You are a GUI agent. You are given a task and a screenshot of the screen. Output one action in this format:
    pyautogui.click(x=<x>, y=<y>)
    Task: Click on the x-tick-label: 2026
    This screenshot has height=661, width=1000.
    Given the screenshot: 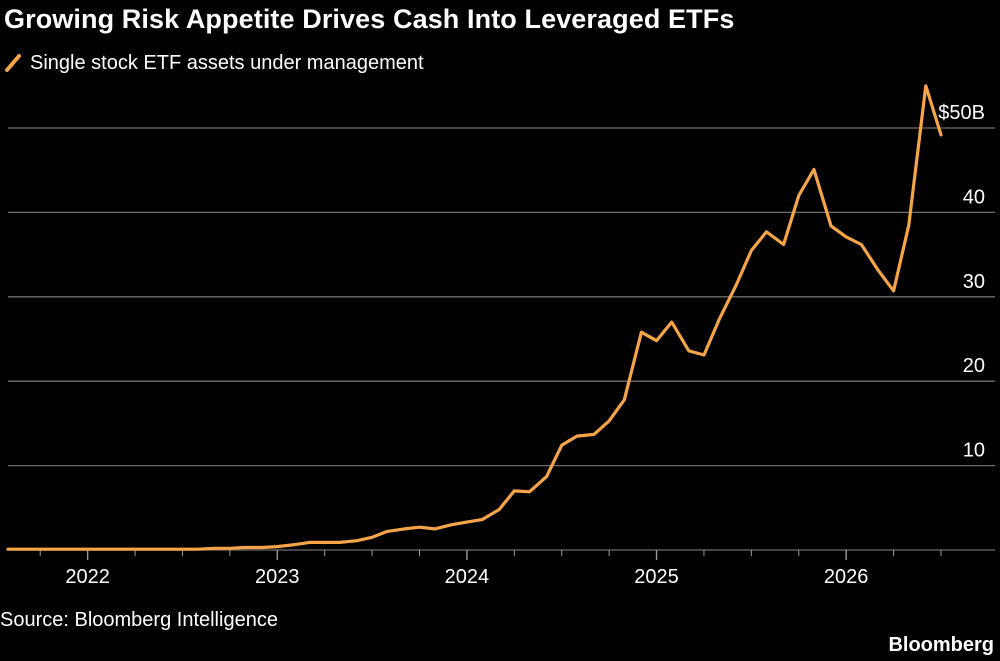 What is the action you would take?
    pyautogui.click(x=846, y=577)
    